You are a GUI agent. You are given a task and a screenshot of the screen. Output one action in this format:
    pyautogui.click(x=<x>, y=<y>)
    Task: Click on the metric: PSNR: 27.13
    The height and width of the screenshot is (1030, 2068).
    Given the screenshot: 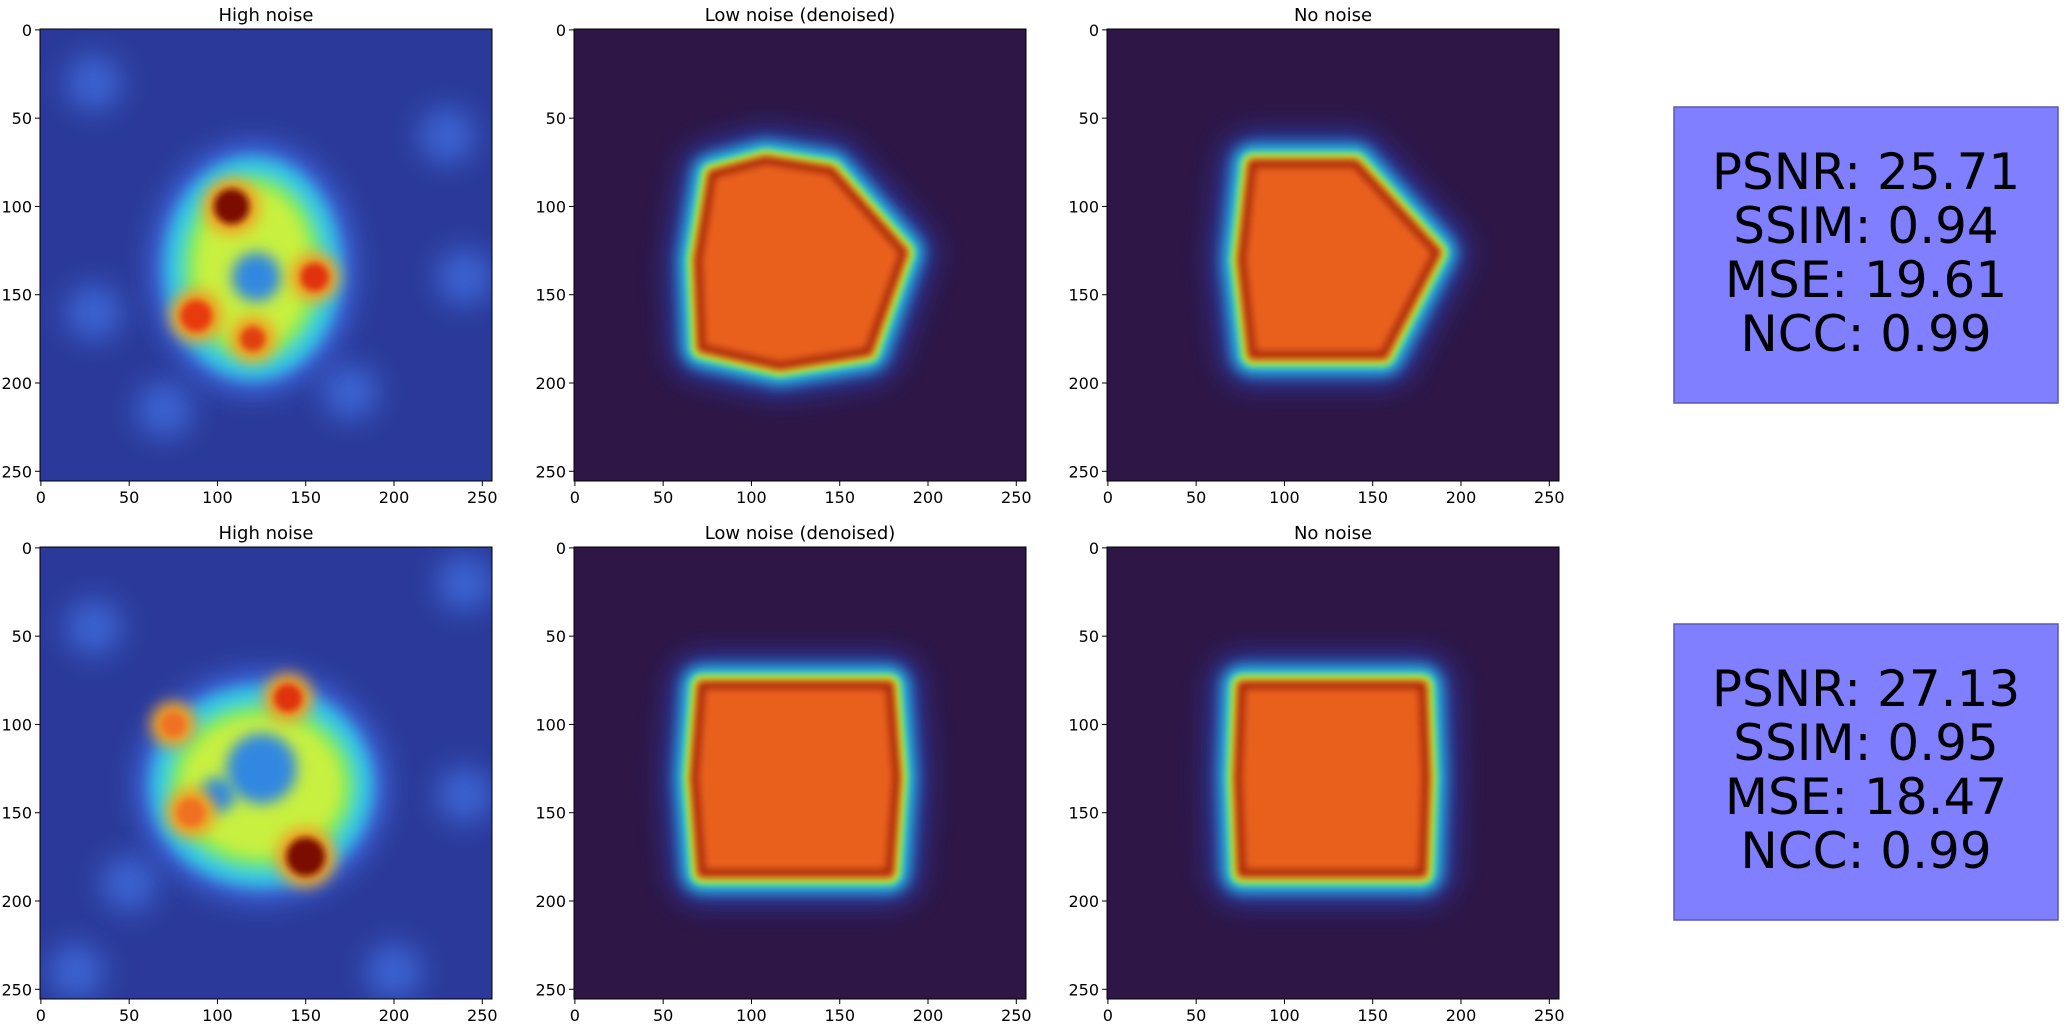 What is the action you would take?
    pyautogui.click(x=1866, y=689)
    